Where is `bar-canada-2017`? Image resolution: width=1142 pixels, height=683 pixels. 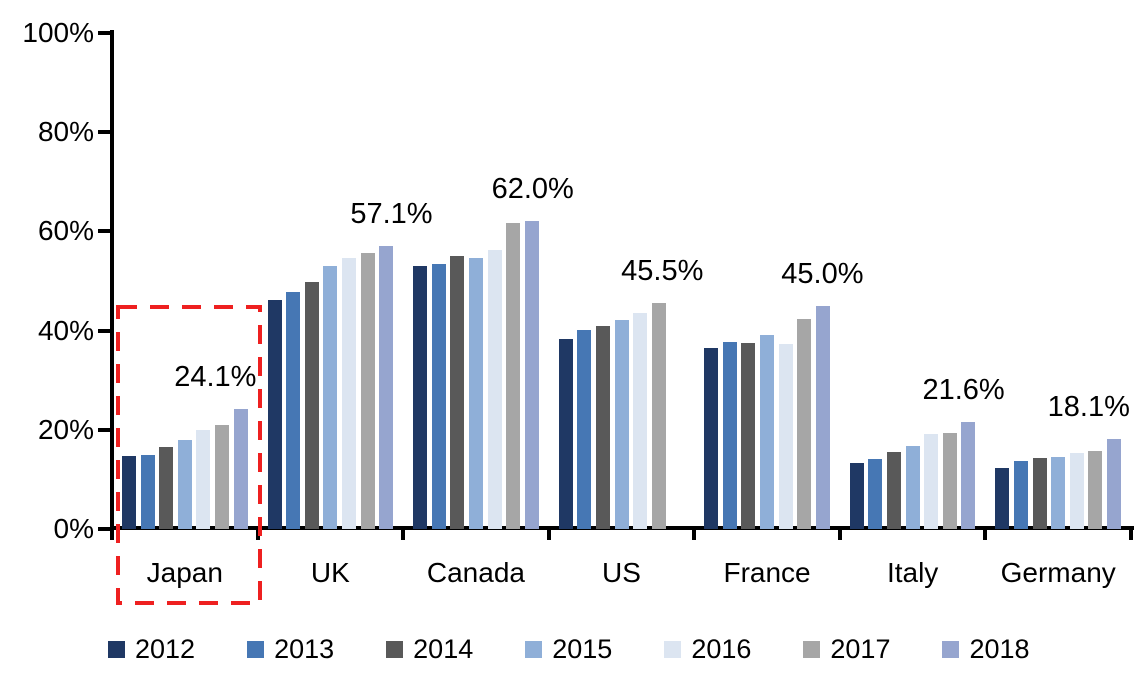 bar-canada-2017 is located at coordinates (513, 375).